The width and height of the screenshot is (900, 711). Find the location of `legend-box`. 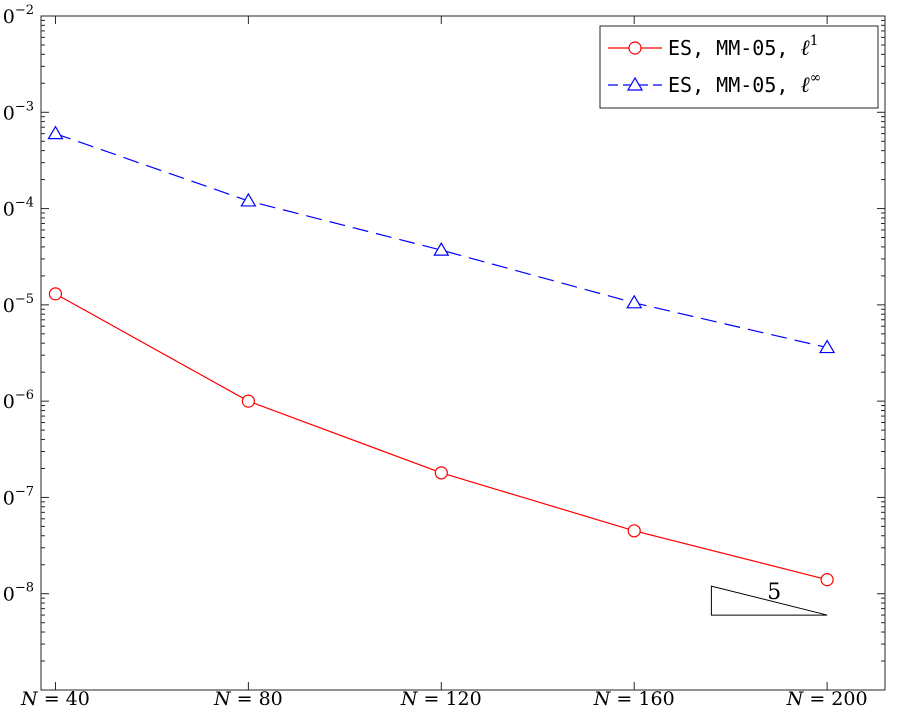

legend-box is located at coordinates (739, 67).